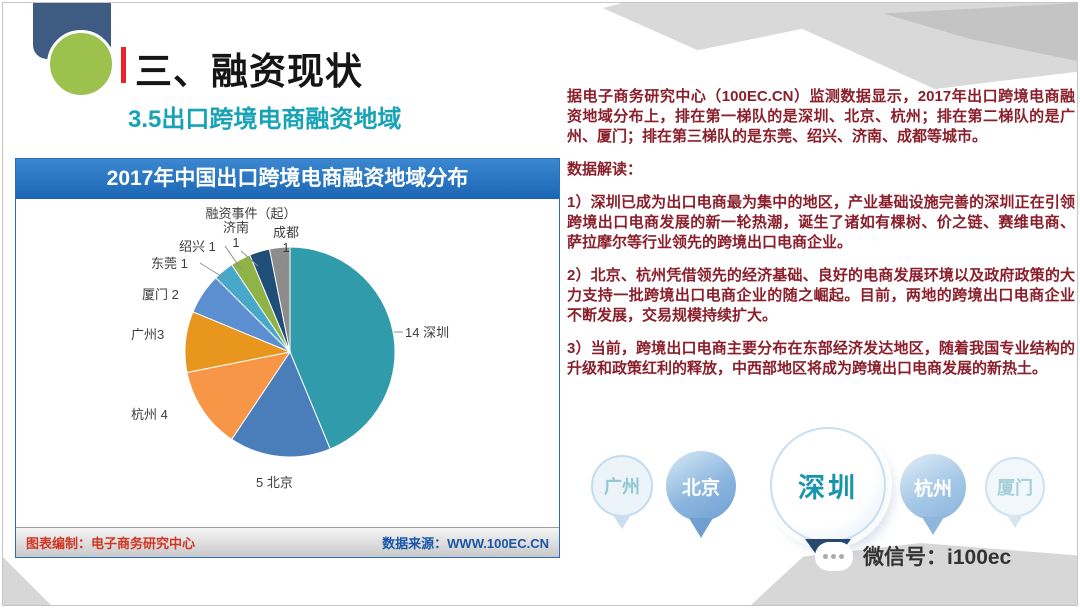  I want to click on map-pin-guangzhou: 广州, so click(622, 492).